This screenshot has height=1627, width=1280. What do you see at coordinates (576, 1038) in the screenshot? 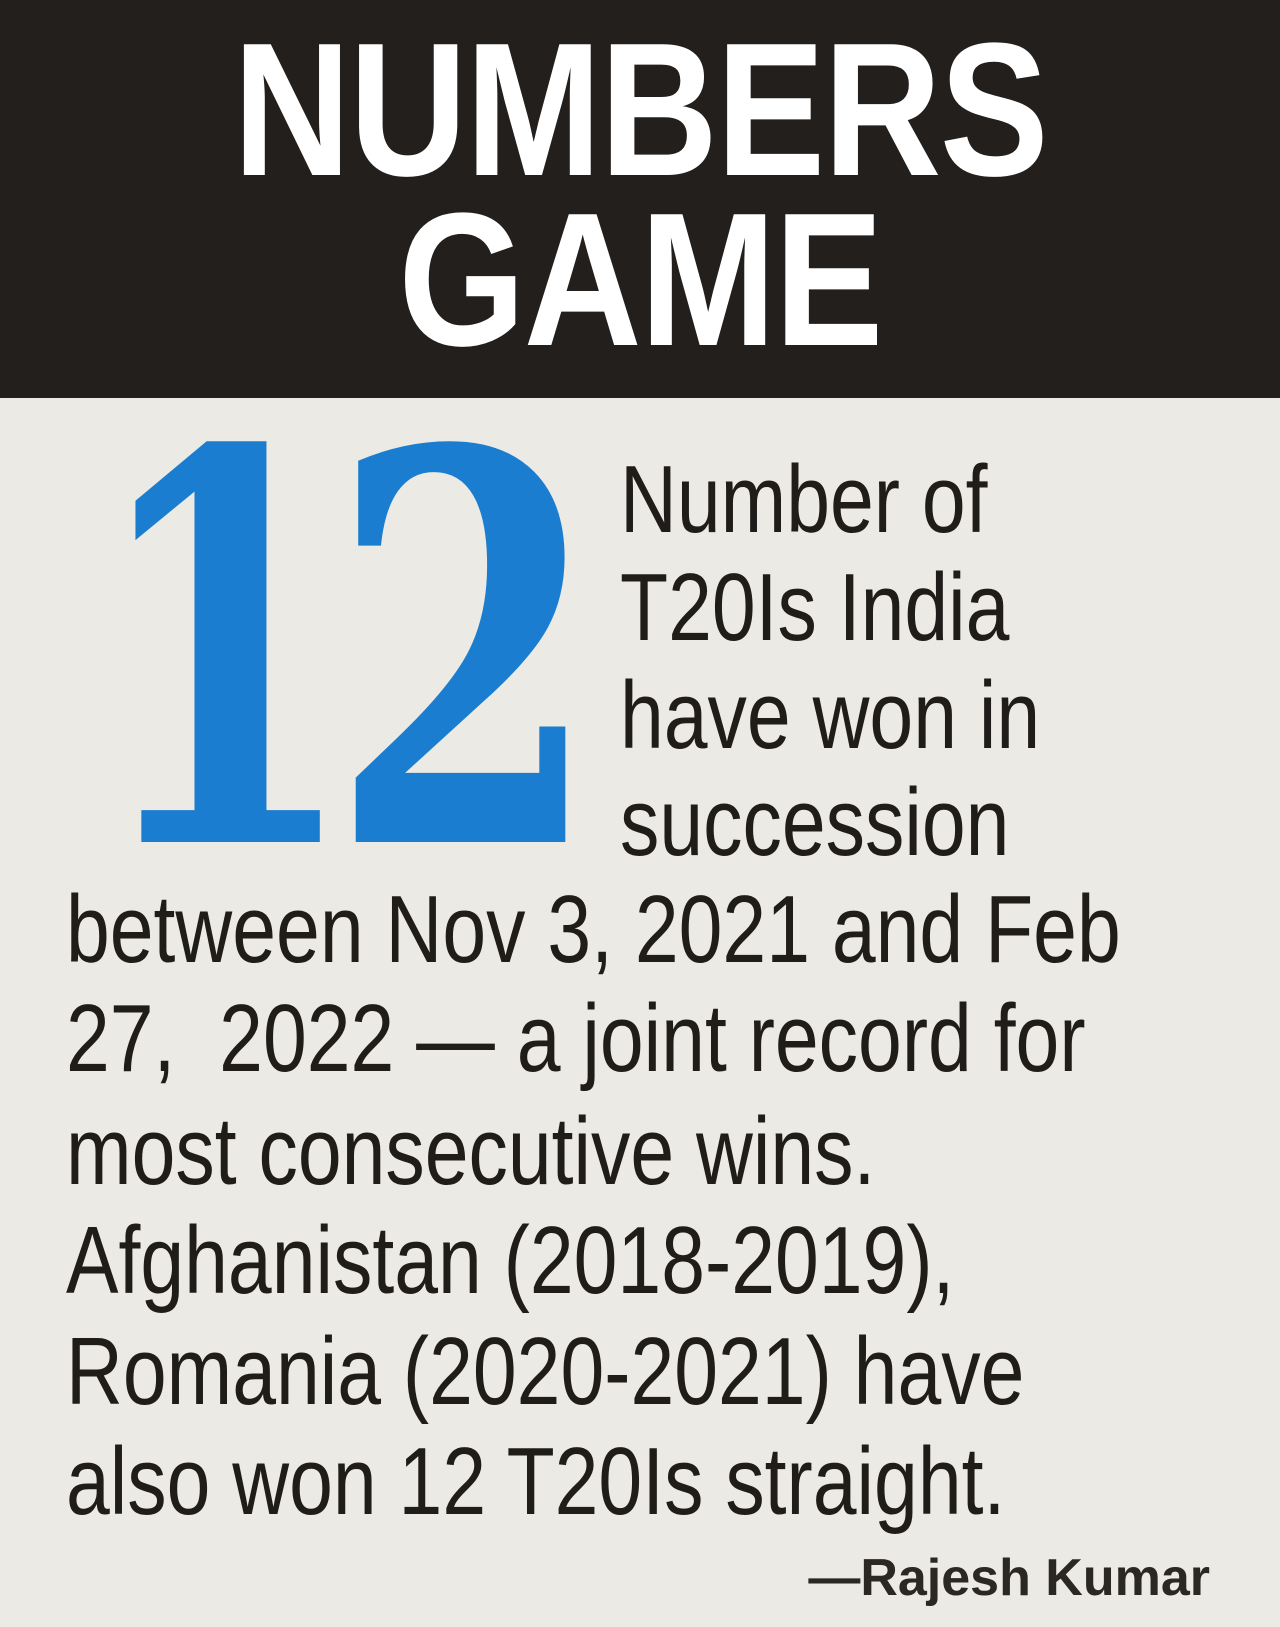
I see `body-text-line: 27, 2022 — a joint record for` at bounding box center [576, 1038].